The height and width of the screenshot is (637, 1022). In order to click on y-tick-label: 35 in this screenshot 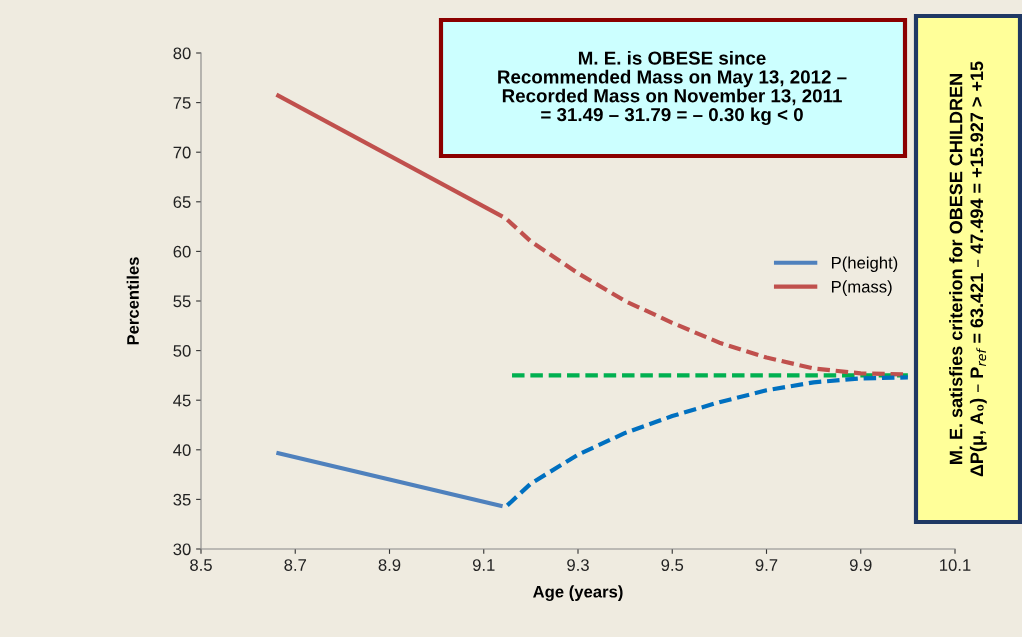, I will do `click(182, 499)`.